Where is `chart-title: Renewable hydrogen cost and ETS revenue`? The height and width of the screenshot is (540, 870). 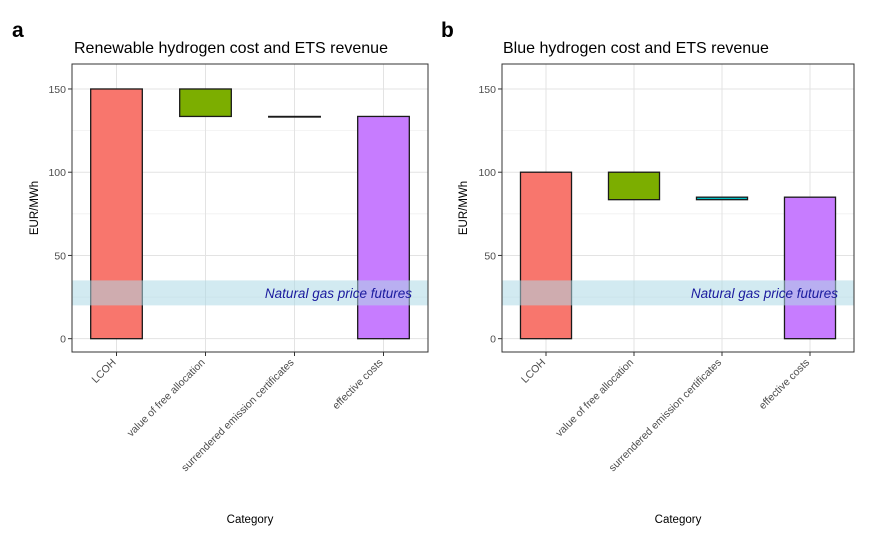
chart-title: Renewable hydrogen cost and ETS revenue is located at coordinates (231, 48).